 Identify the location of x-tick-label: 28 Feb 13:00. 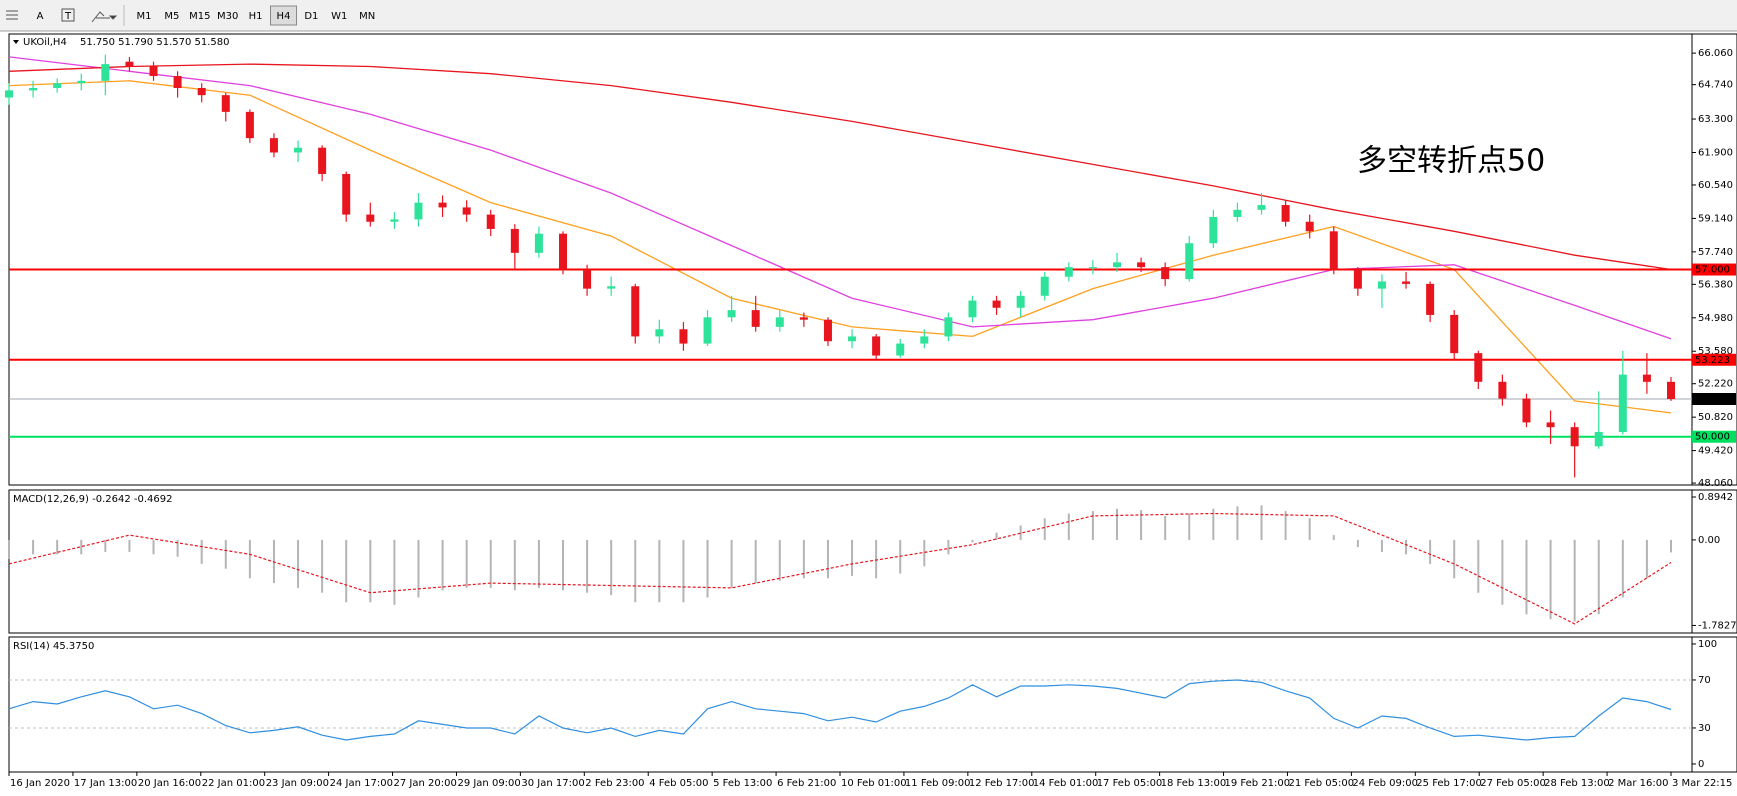
(1577, 783).